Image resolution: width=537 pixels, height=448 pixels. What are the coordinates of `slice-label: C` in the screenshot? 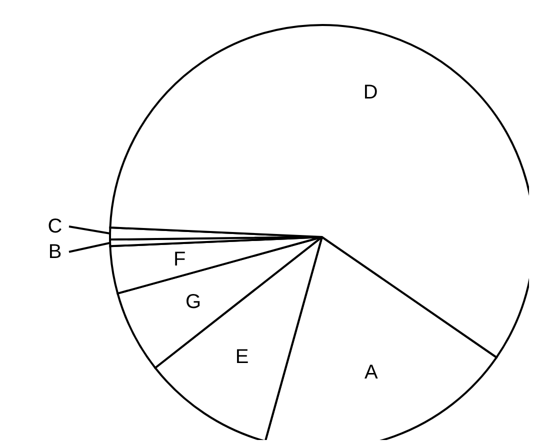 It's located at (55, 227).